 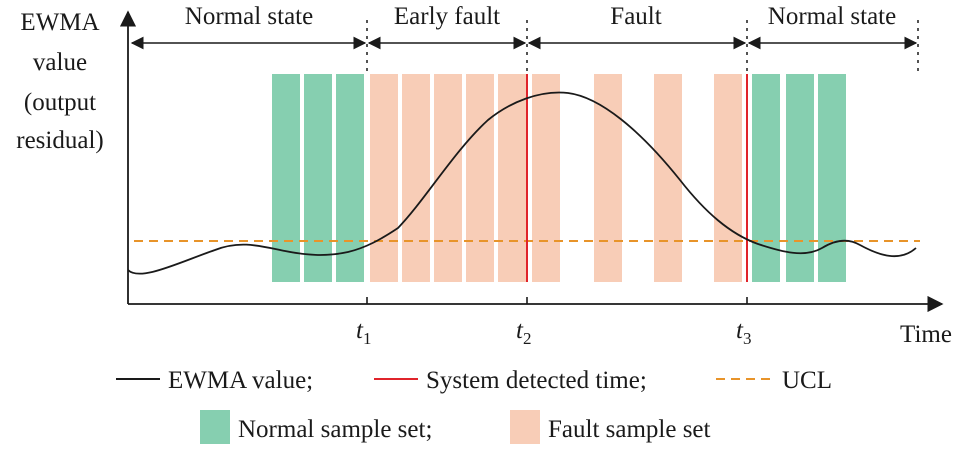 I want to click on x-axis-label: Time, so click(x=926, y=334).